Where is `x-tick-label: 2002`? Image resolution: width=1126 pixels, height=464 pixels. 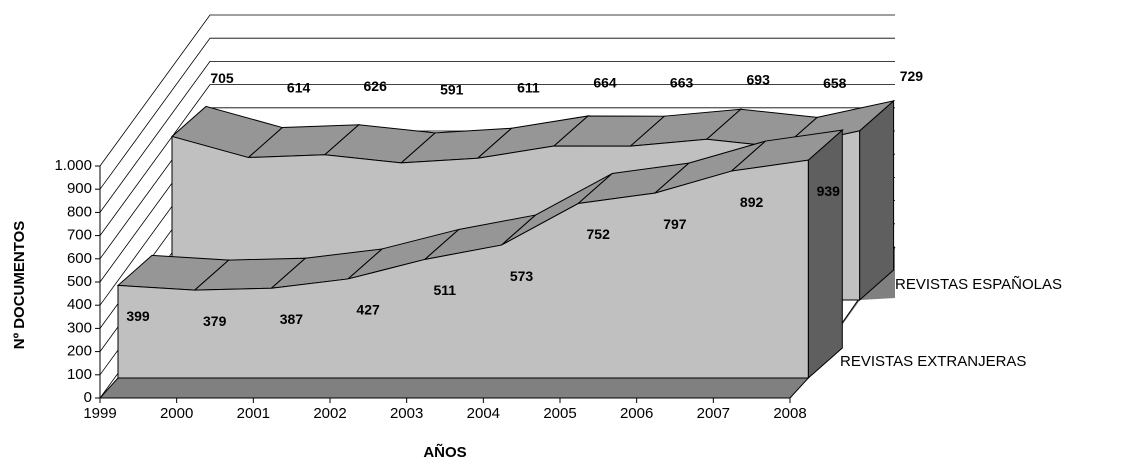 x-tick-label: 2002 is located at coordinates (329, 413).